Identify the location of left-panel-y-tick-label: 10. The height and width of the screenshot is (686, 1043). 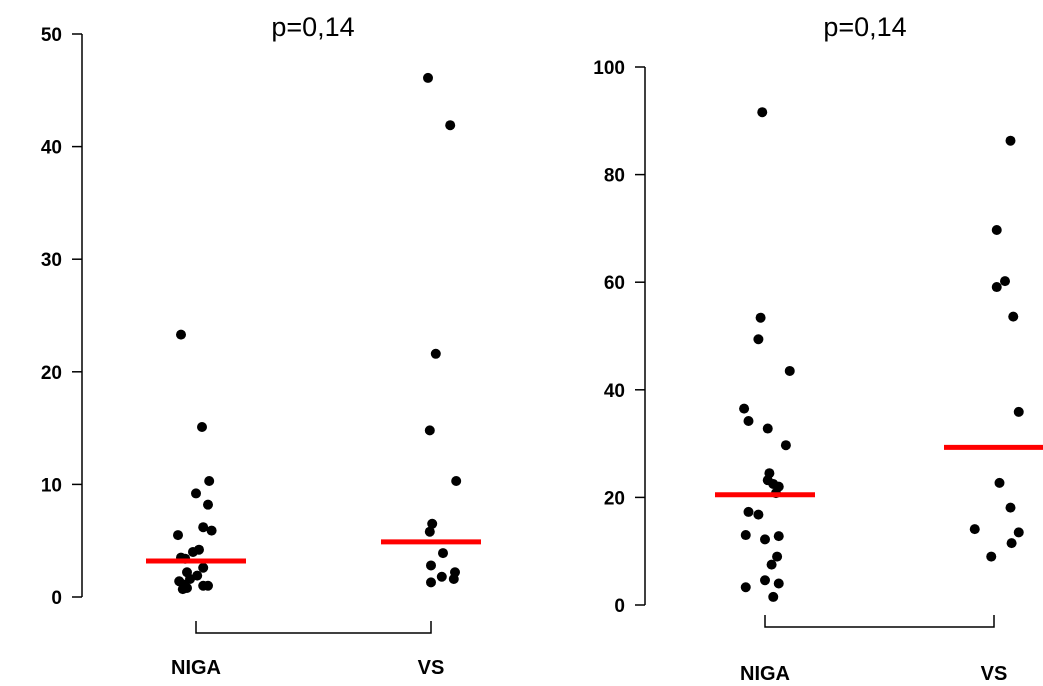
(51, 485).